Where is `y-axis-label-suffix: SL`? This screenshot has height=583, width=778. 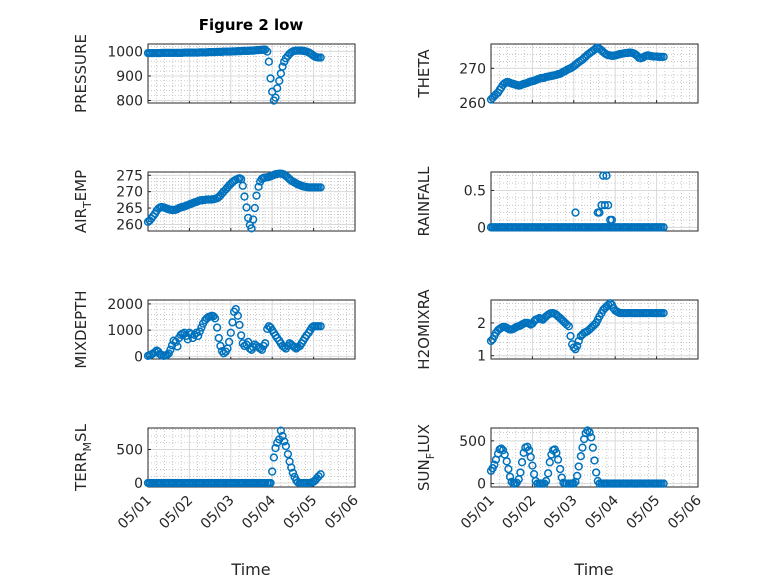
y-axis-label-suffix: SL is located at coordinates (81, 432).